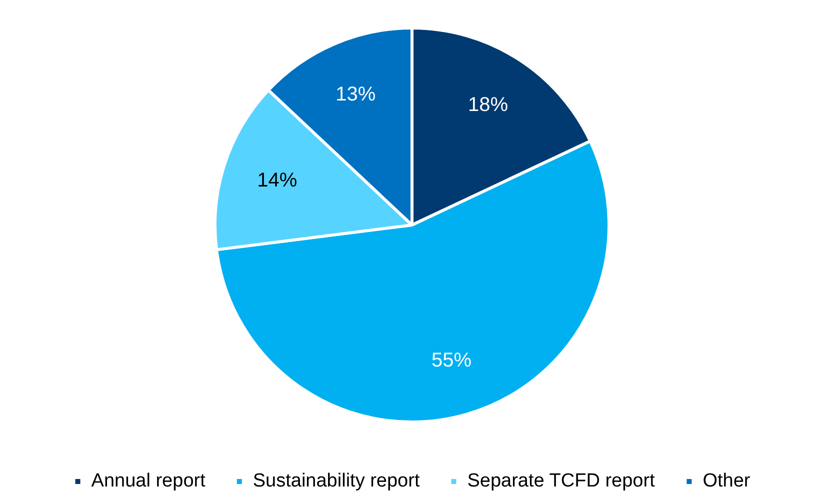 The image size is (824, 501). What do you see at coordinates (356, 94) in the screenshot?
I see `data-label: 13%` at bounding box center [356, 94].